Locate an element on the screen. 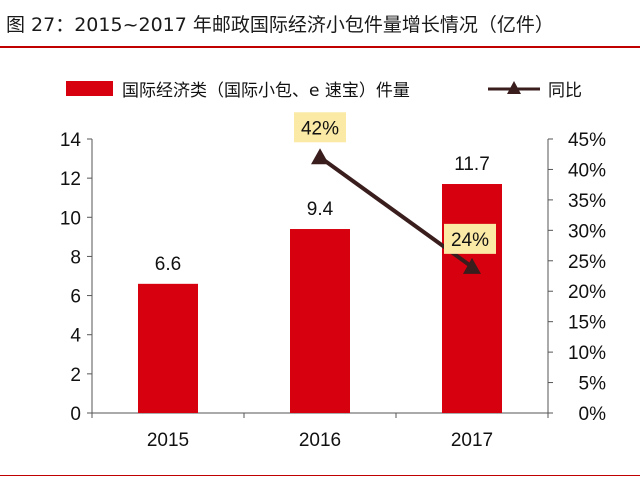 The height and width of the screenshot is (482, 640). x-tick-label: 2015 is located at coordinates (168, 440).